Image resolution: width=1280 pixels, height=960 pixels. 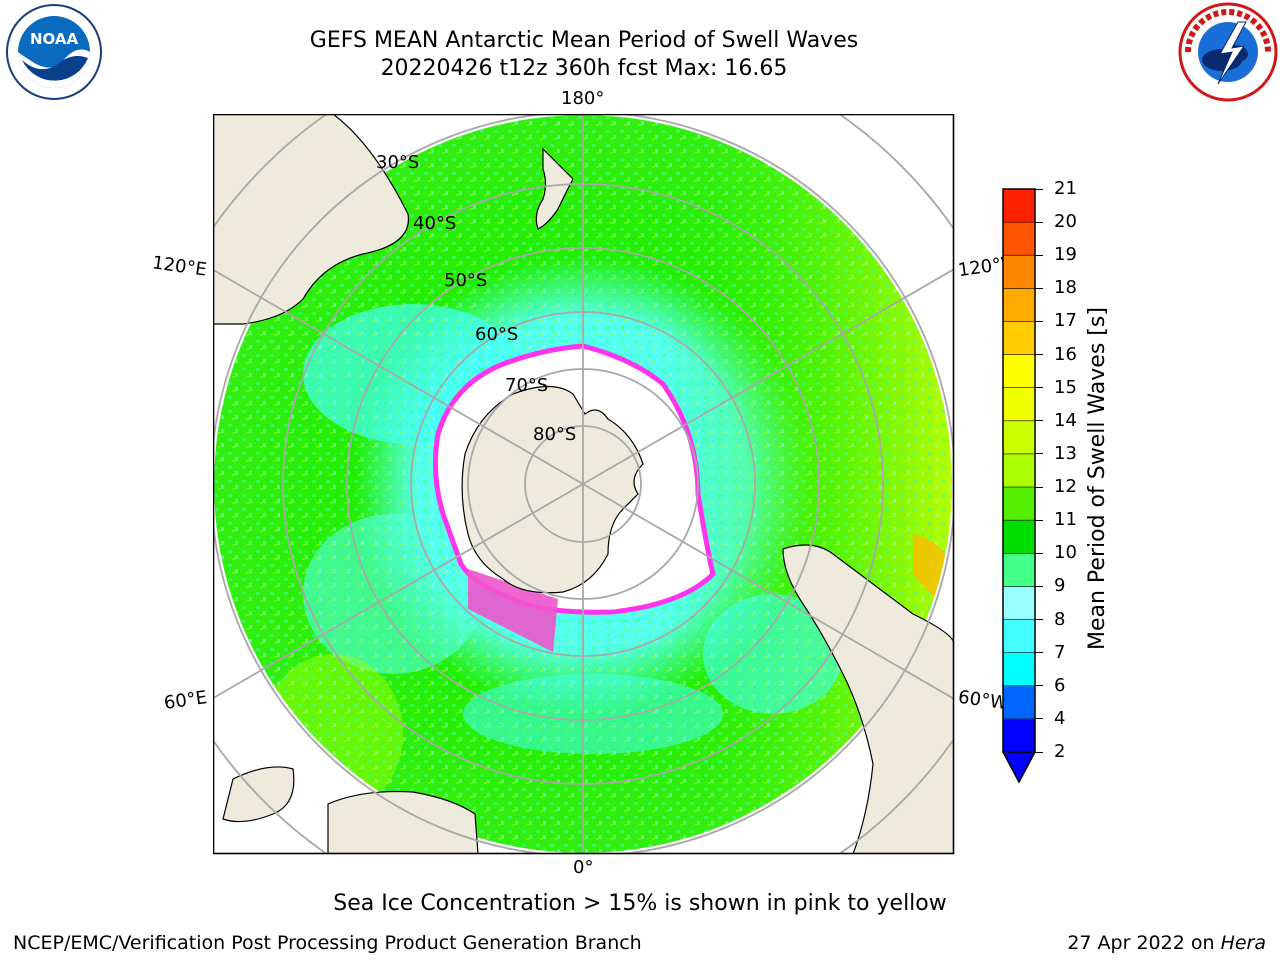 What do you see at coordinates (868, 699) in the screenshot?
I see `south-america` at bounding box center [868, 699].